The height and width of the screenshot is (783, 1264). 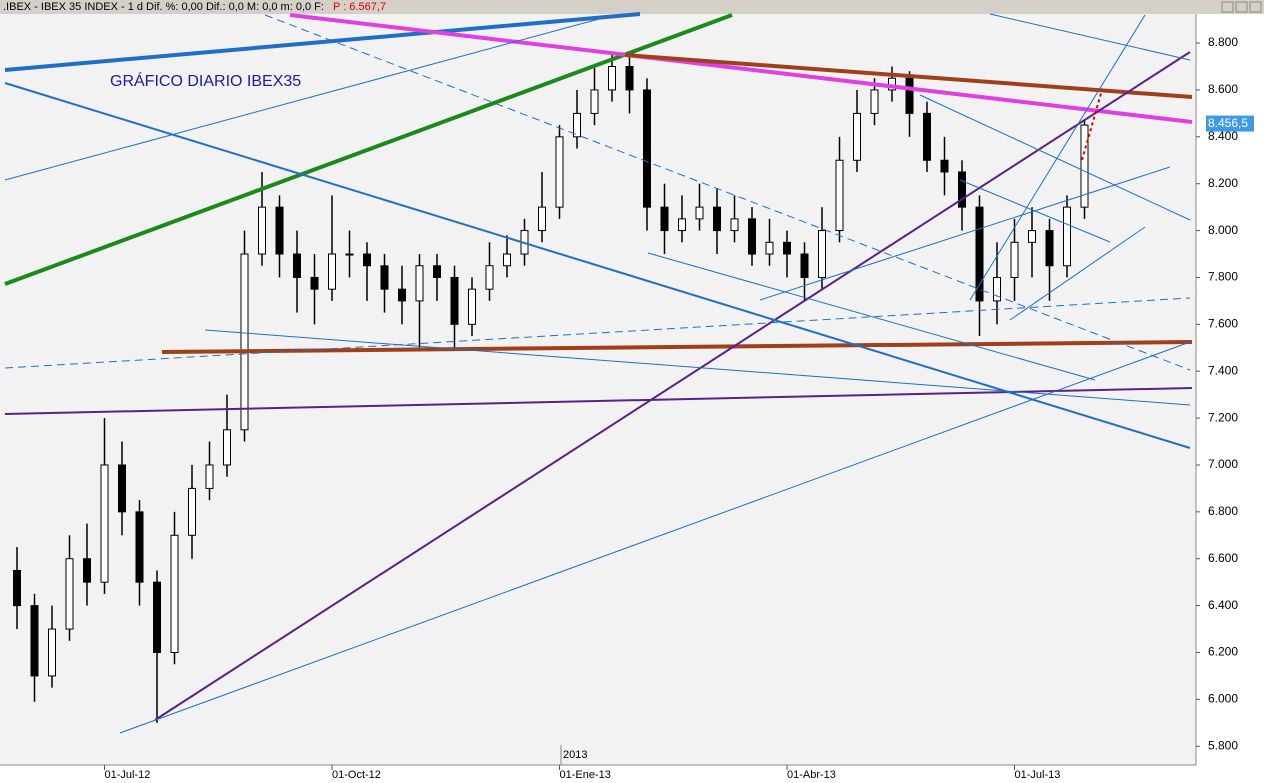 I want to click on header-bar, so click(x=632, y=7).